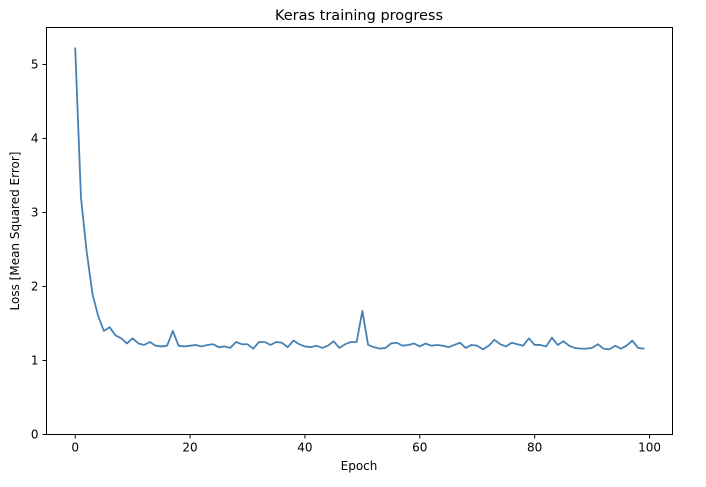 The height and width of the screenshot is (487, 706). I want to click on y-axis-ticks: 0 1 2 3 4 5, so click(39, 250).